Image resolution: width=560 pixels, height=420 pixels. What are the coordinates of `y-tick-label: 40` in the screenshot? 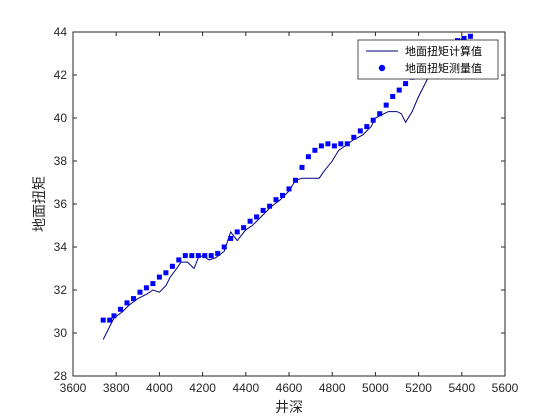 It's located at (61, 118).